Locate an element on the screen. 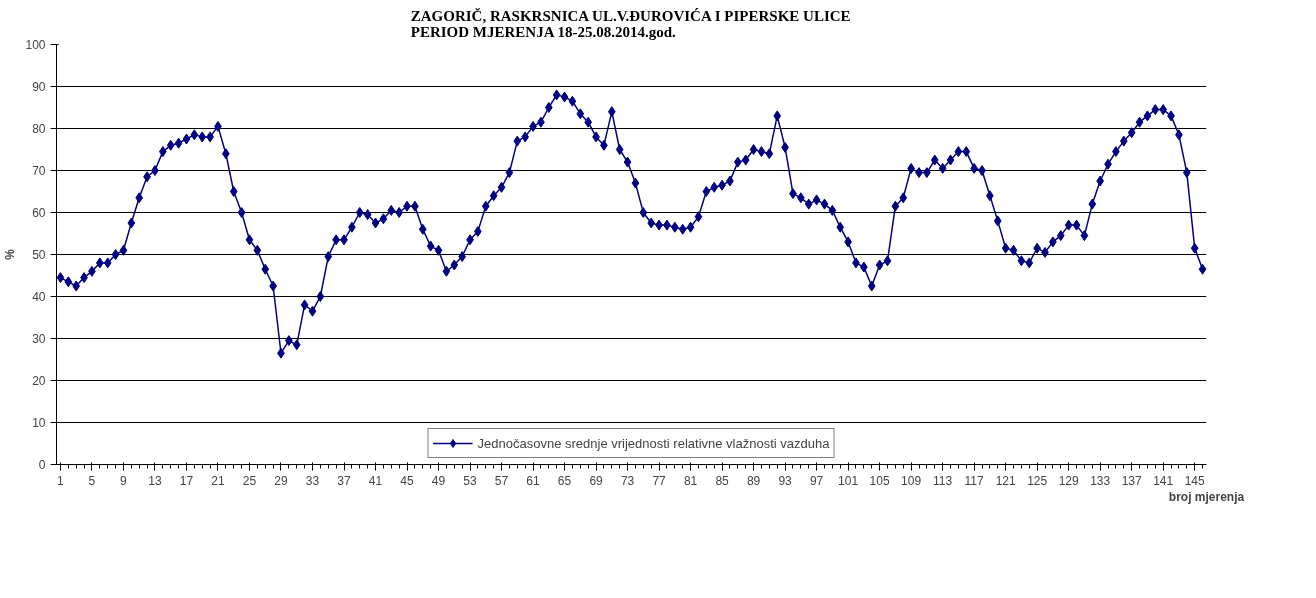 The width and height of the screenshot is (1316, 598). x-tick-label: 69 is located at coordinates (596, 480).